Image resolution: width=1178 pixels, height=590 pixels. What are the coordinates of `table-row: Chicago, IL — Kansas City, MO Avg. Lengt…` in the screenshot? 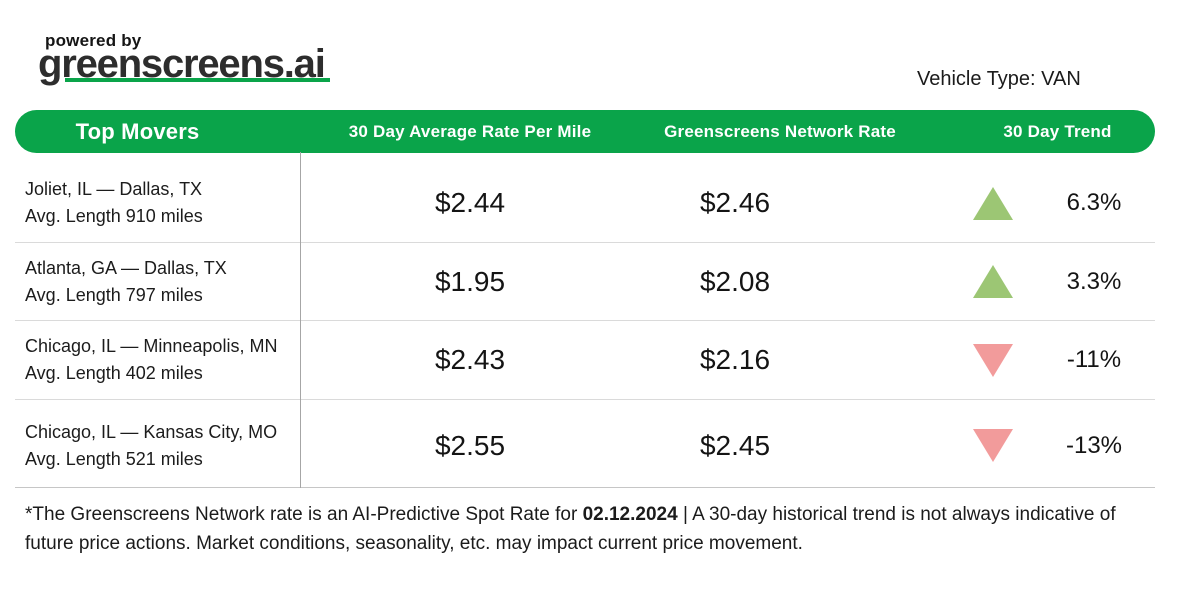 It's located at (585, 445).